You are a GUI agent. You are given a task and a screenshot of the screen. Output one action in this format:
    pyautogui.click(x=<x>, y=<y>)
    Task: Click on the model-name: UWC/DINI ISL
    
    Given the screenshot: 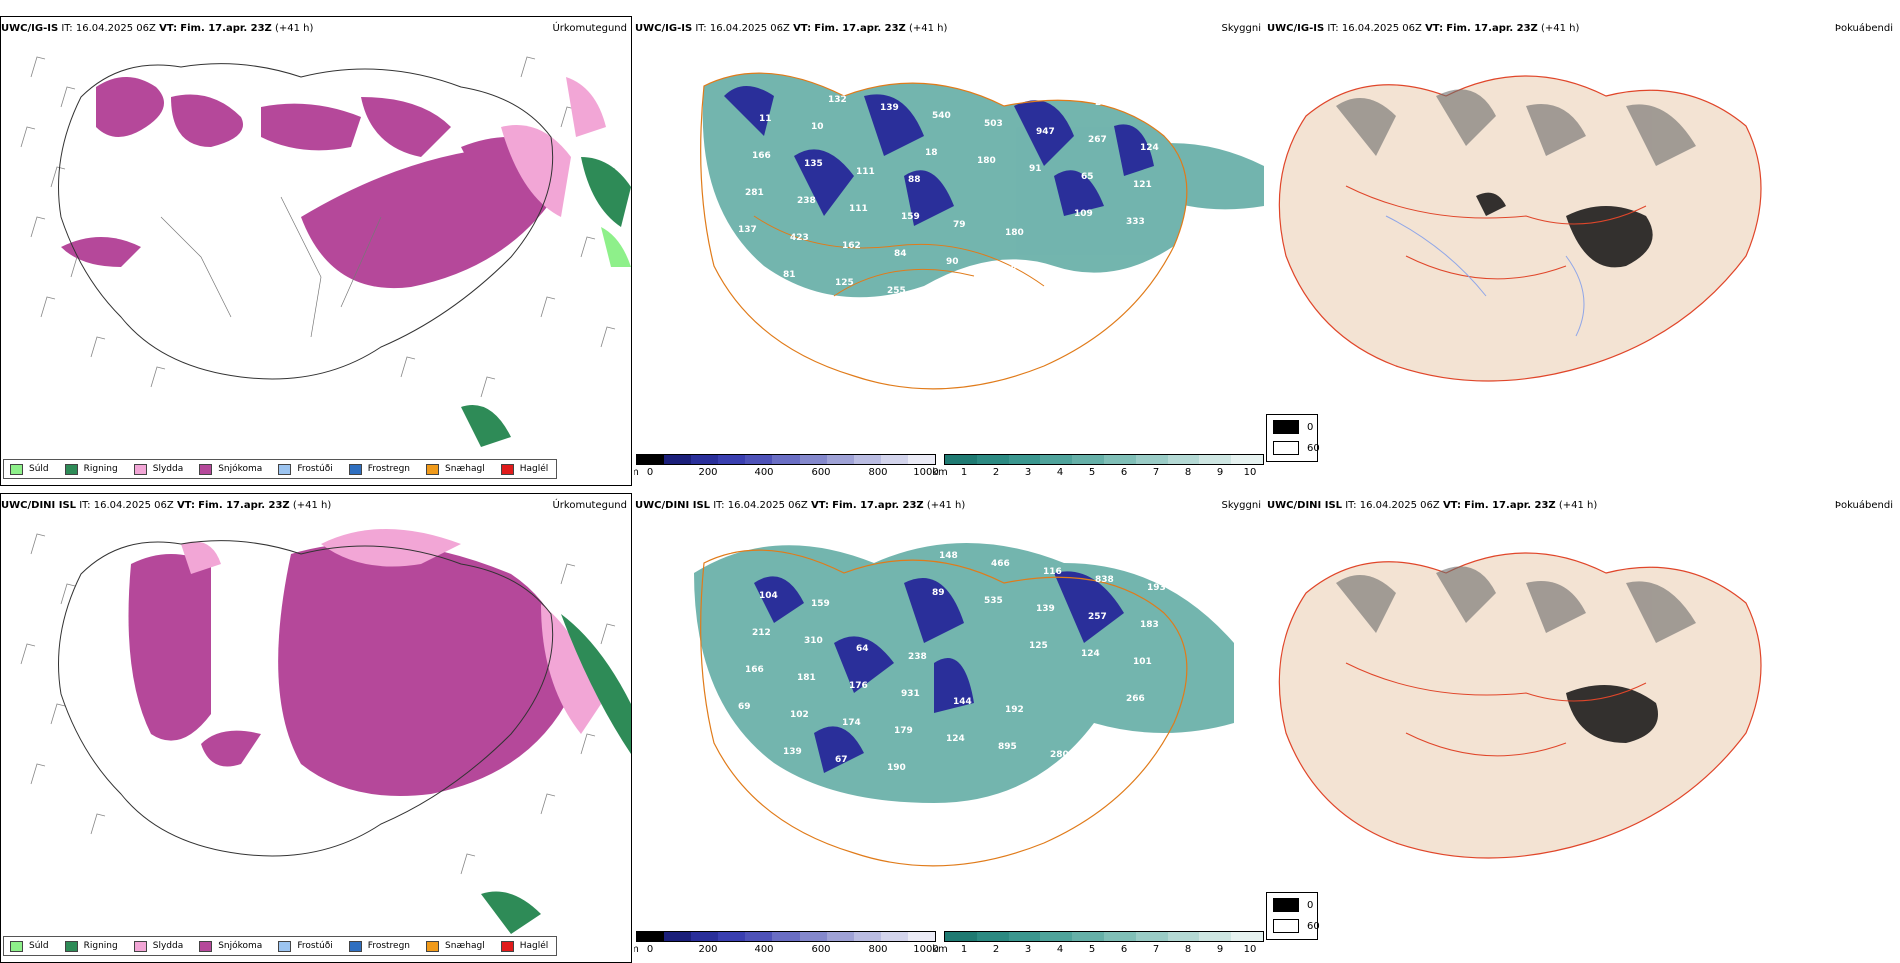 What is the action you would take?
    pyautogui.click(x=1305, y=505)
    